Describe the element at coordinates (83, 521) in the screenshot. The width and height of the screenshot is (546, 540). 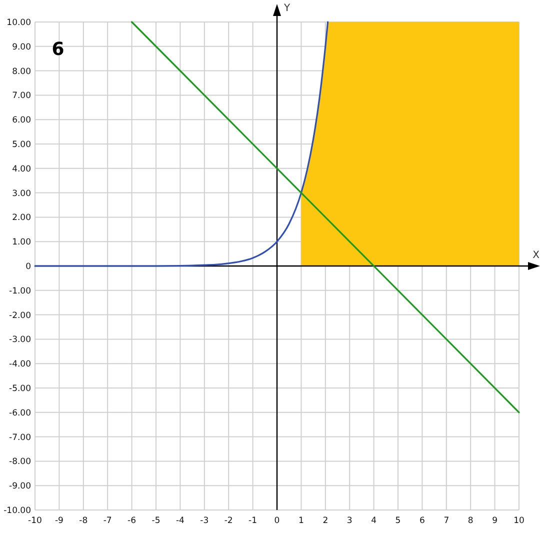
I see `x-tick-label: -8` at that location.